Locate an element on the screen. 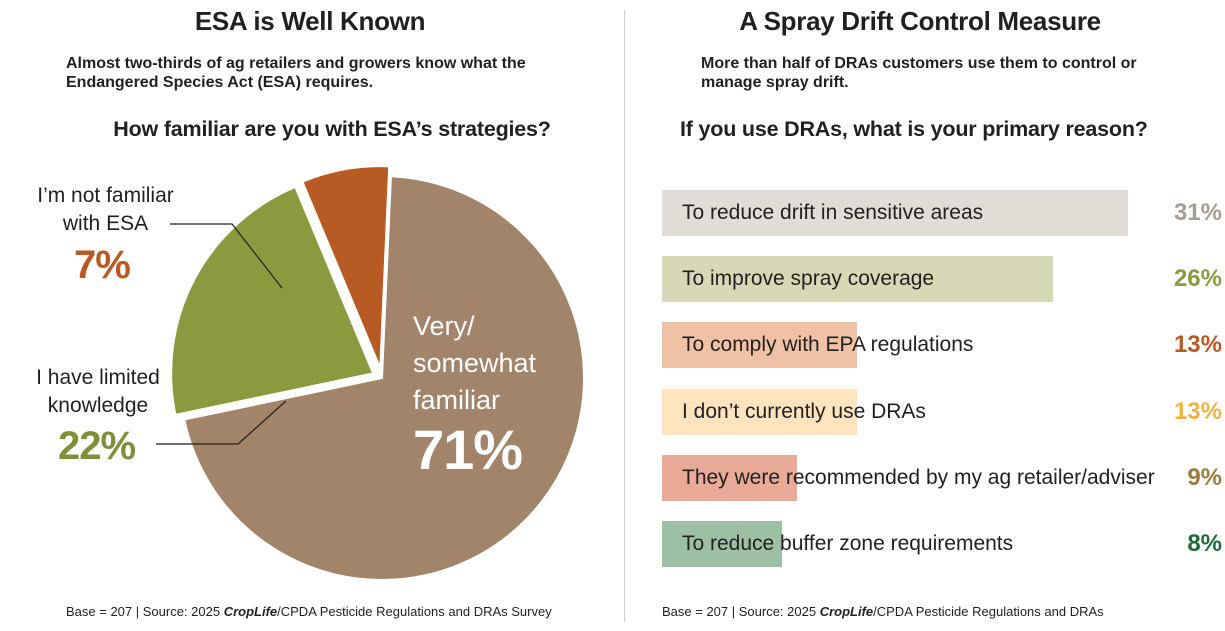 The image size is (1225, 631). bar-value-label: 26% is located at coordinates (1197, 279).